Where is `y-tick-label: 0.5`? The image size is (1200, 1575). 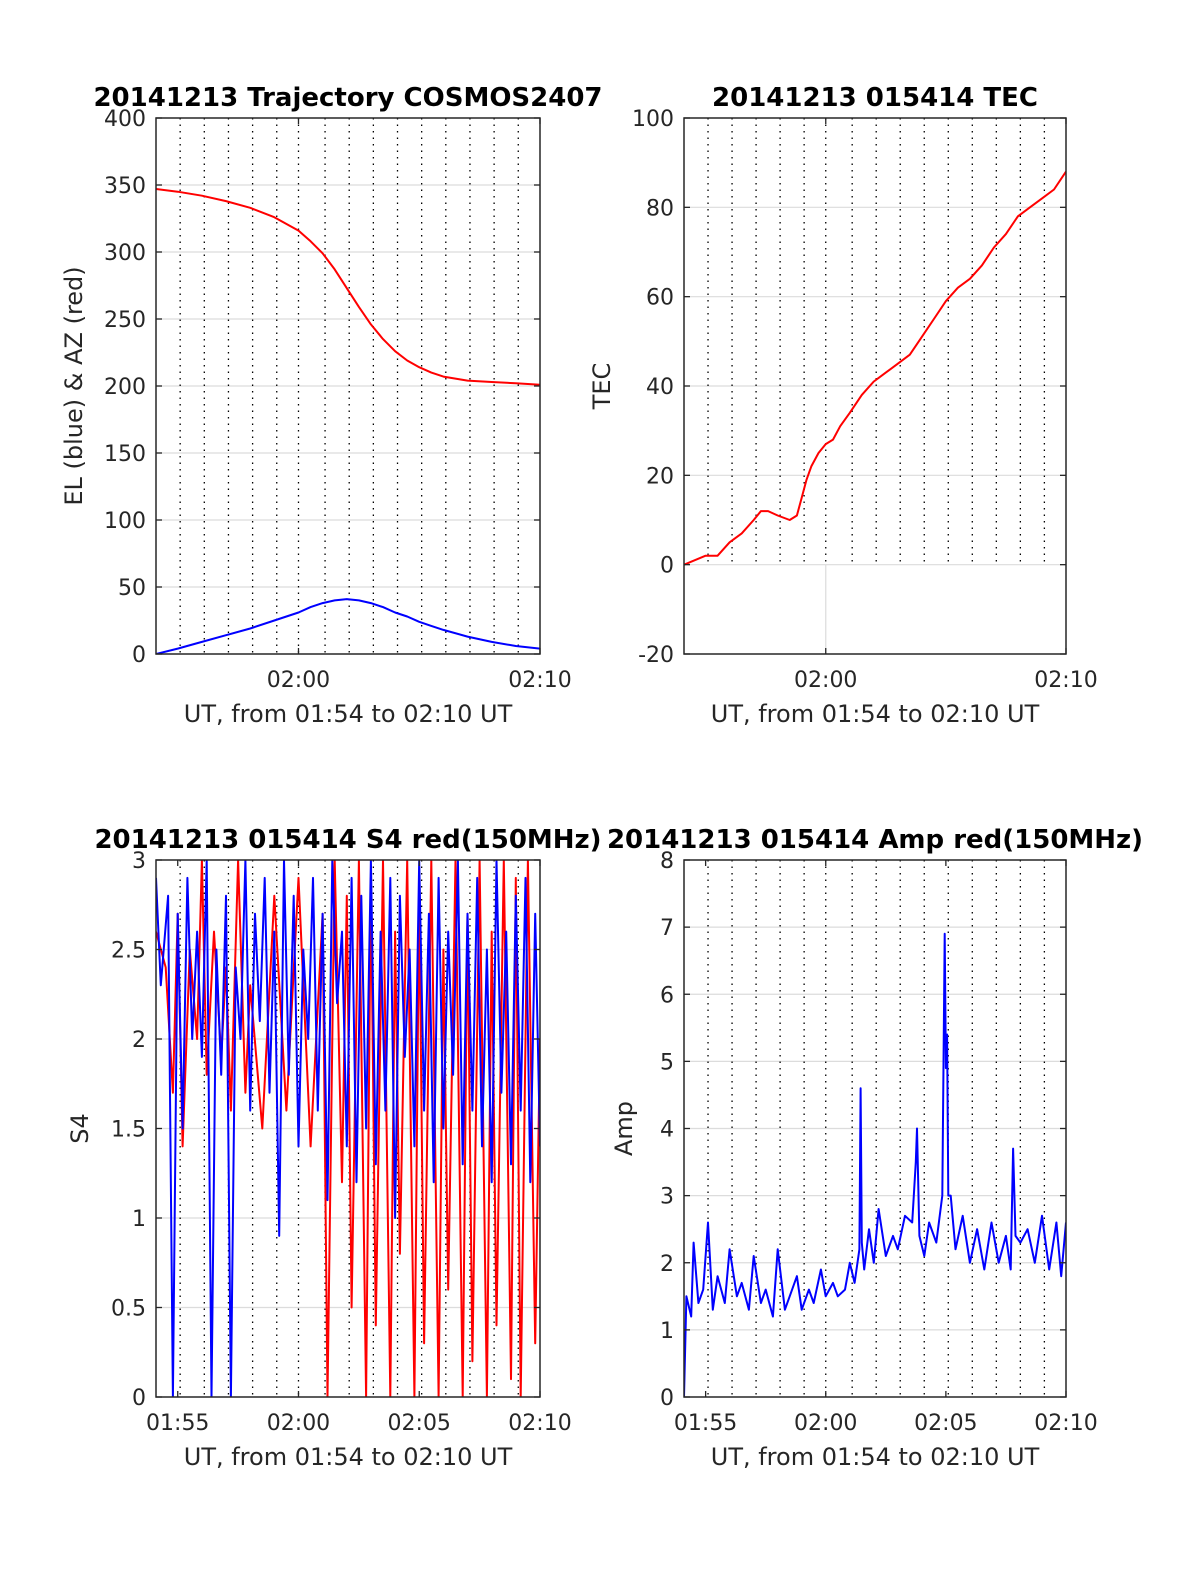
y-tick-label: 0.5 is located at coordinates (128, 1309).